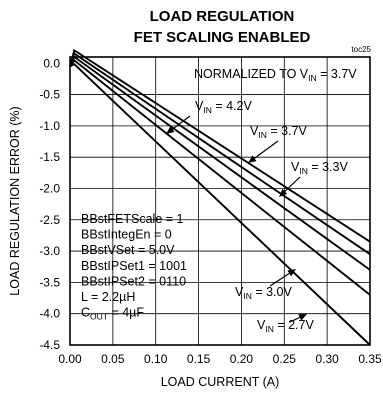 The height and width of the screenshot is (399, 383). What do you see at coordinates (49, 188) in the screenshot?
I see `y-tick-label: -2.0` at bounding box center [49, 188].